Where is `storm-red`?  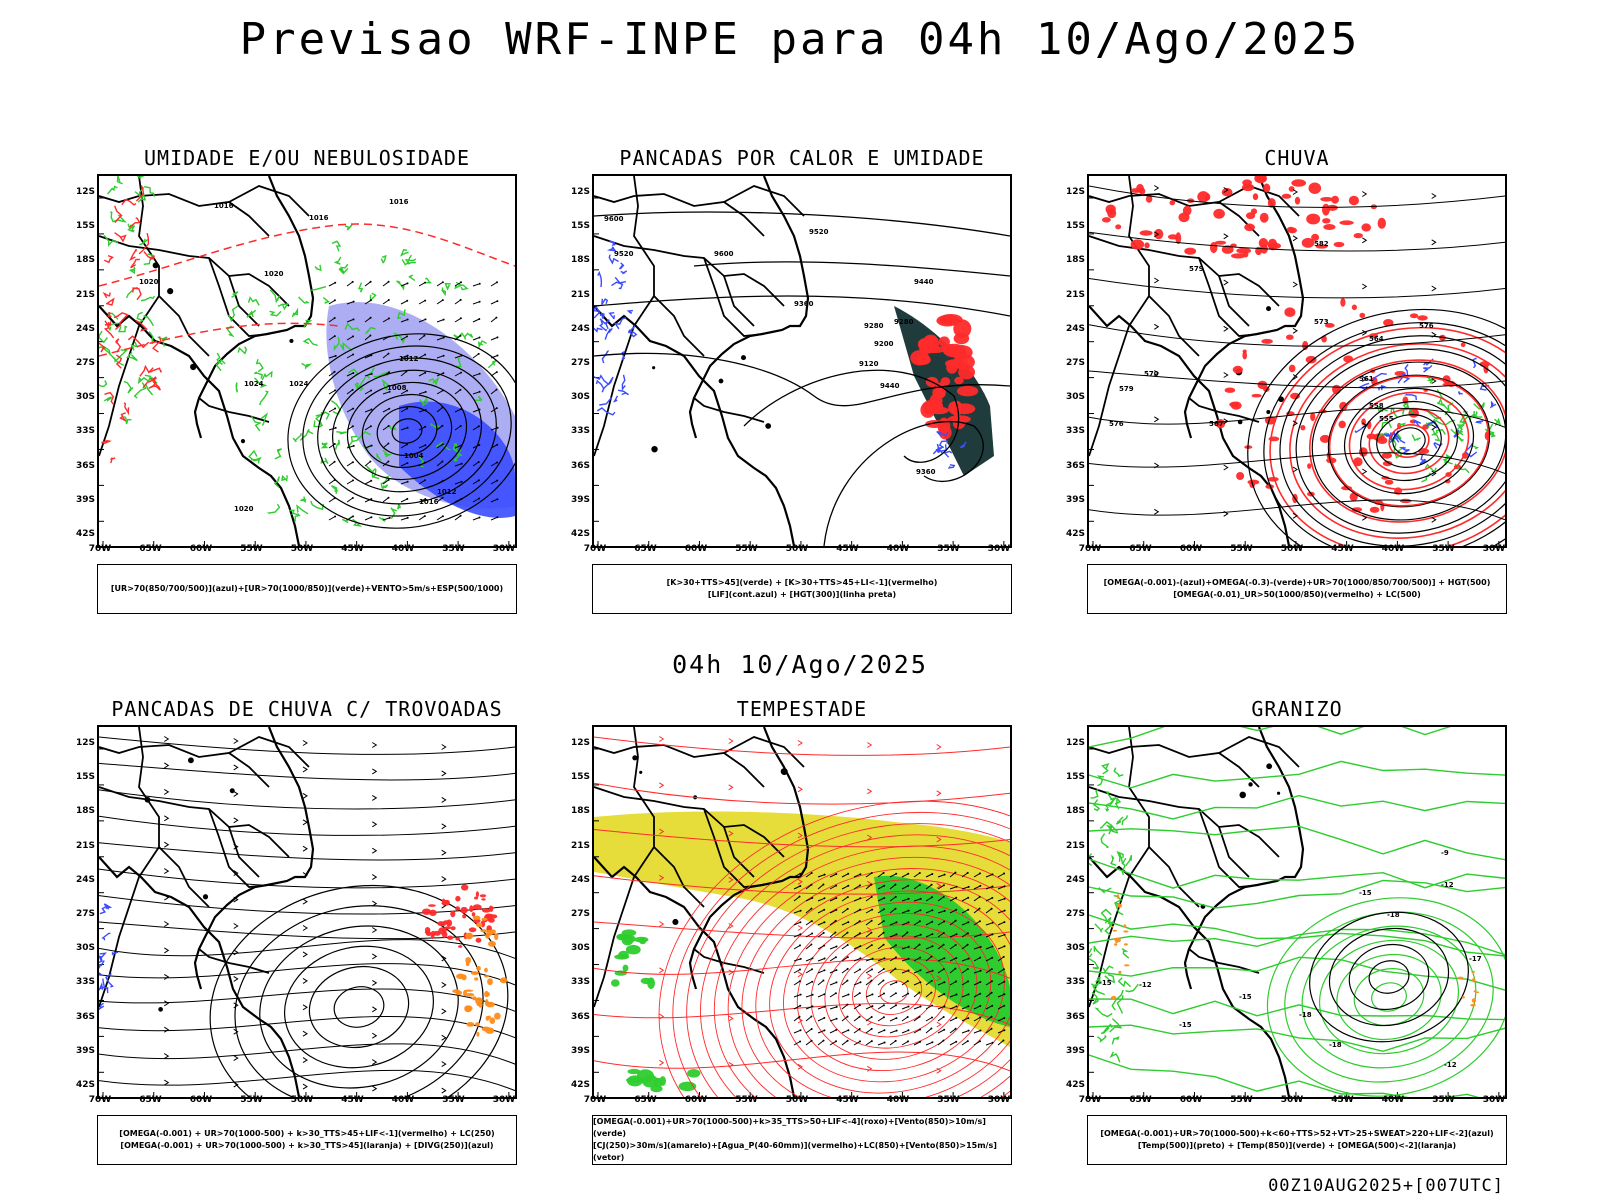
storm-red is located at coordinates (460, 916).